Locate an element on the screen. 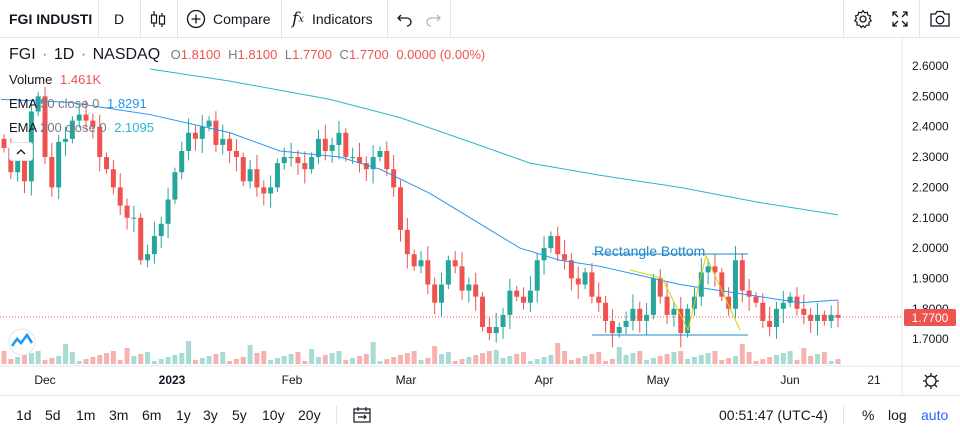 Image resolution: width=960 pixels, height=433 pixels. plus-circle-icon is located at coordinates (196, 19).